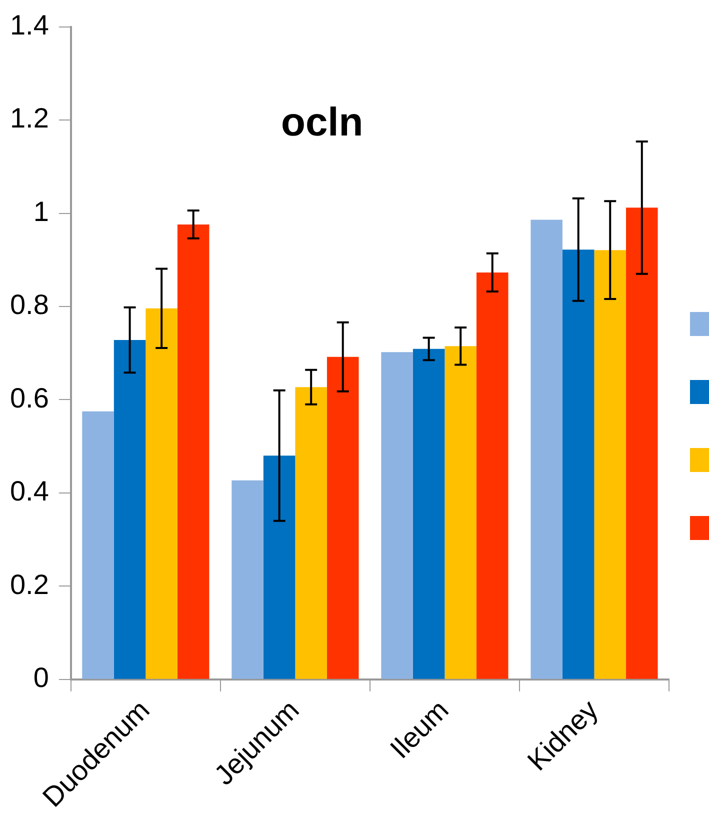 This screenshot has height=818, width=709. I want to click on y-tick-label: 0.6, so click(29, 398).